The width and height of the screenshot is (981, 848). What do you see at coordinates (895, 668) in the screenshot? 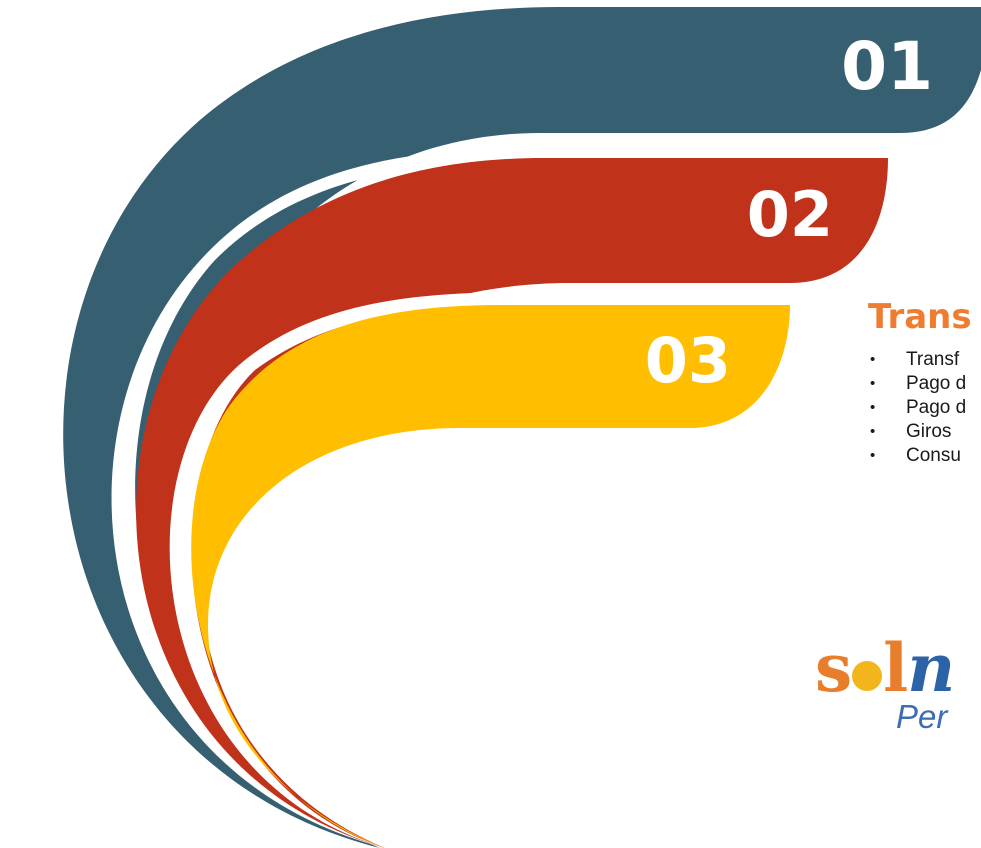
I see `logo-letter-l: l` at bounding box center [895, 668].